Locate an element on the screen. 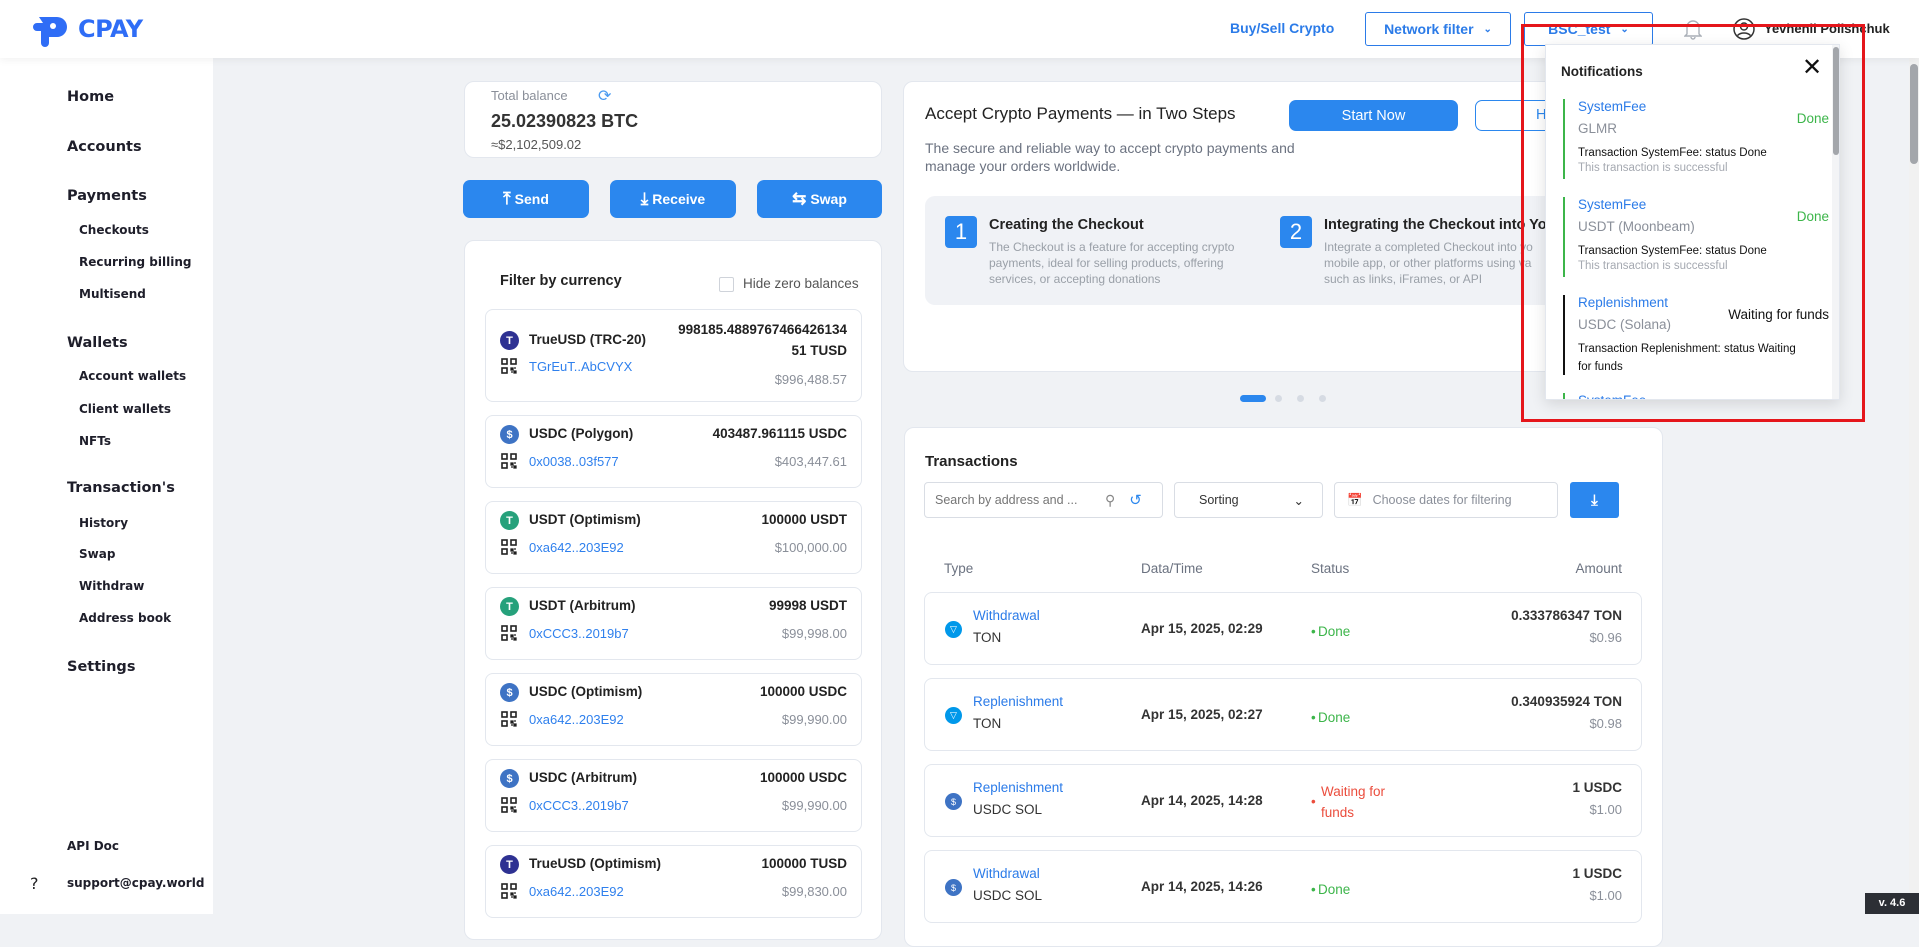  wallet-address-link: 0x0038..03f577 is located at coordinates (574, 461).